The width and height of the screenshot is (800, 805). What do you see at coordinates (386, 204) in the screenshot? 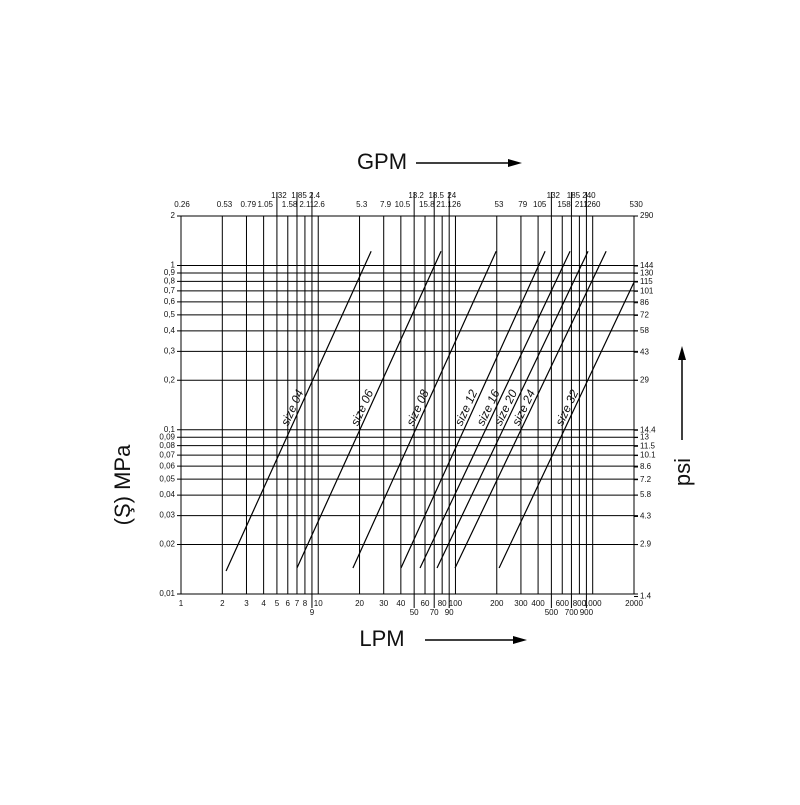
I see `x2-tick-label: 7.9` at bounding box center [386, 204].